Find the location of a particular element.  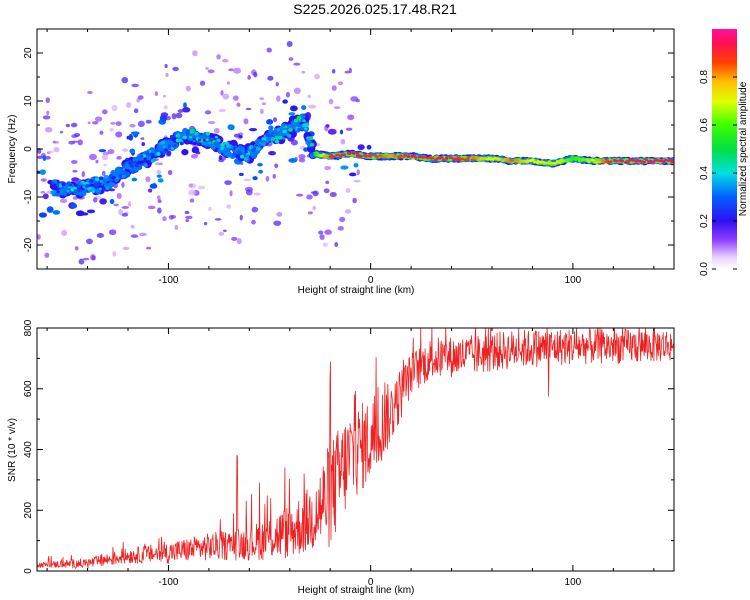

chart-title: S225.2026.025.17.48.R21 is located at coordinates (375, 9).